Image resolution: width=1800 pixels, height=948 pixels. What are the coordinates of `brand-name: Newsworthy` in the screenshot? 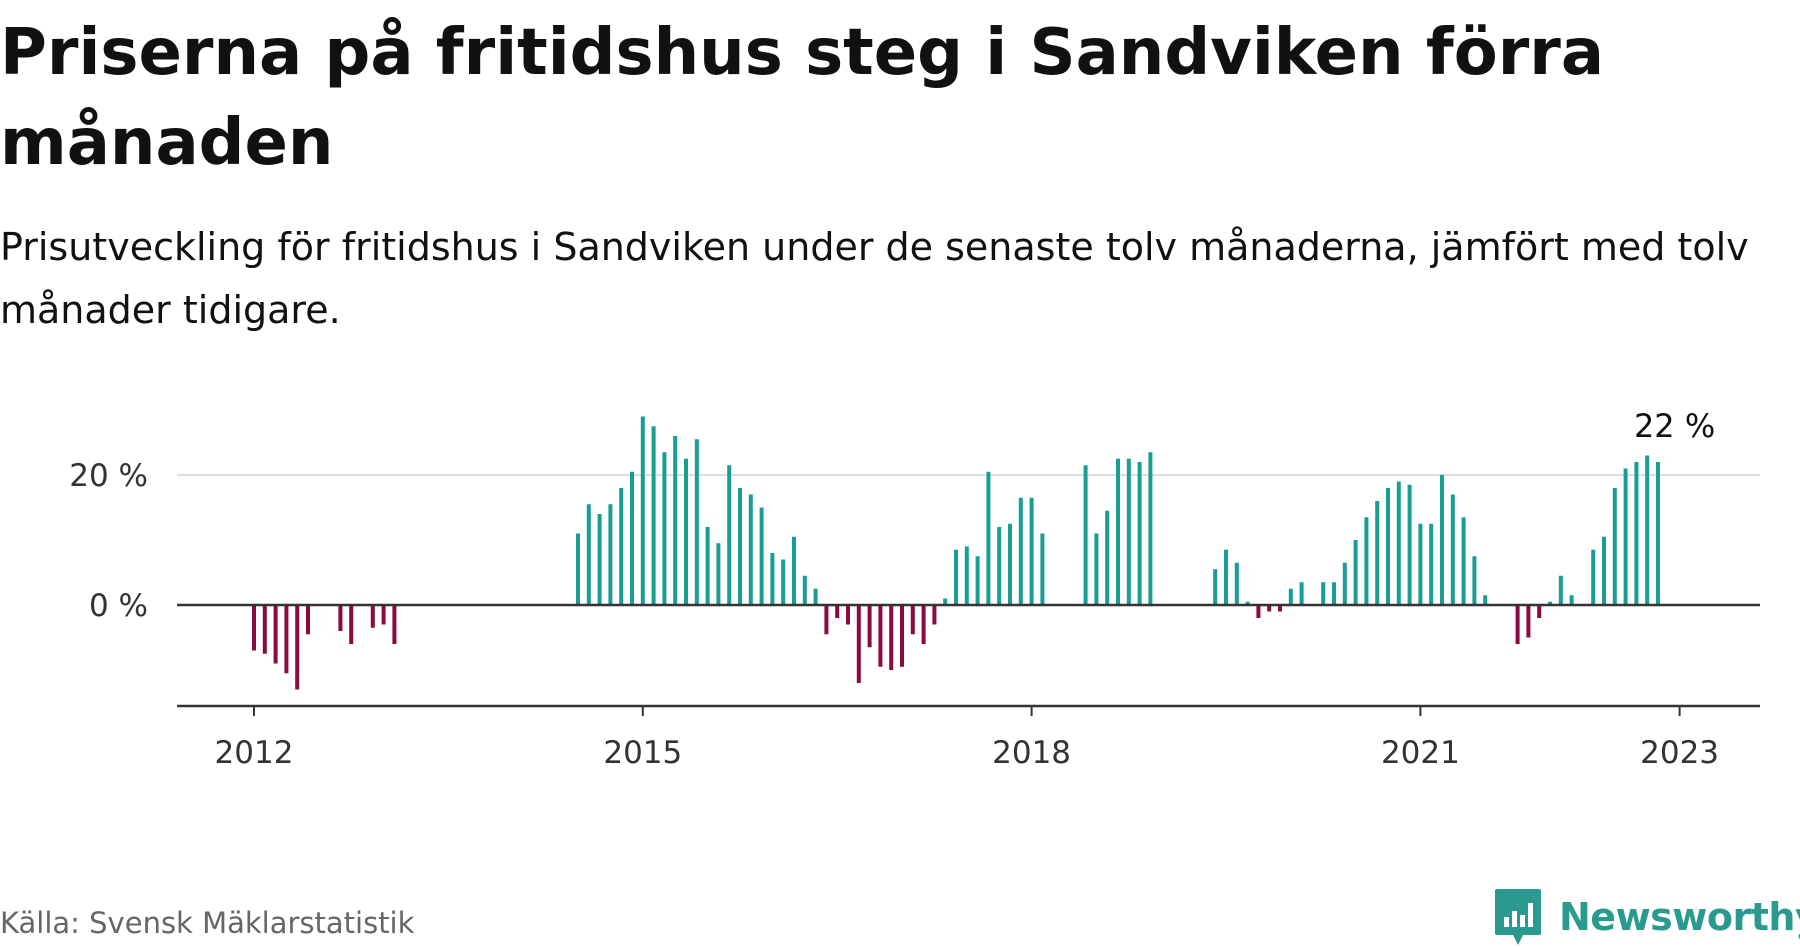 It's located at (1679, 917).